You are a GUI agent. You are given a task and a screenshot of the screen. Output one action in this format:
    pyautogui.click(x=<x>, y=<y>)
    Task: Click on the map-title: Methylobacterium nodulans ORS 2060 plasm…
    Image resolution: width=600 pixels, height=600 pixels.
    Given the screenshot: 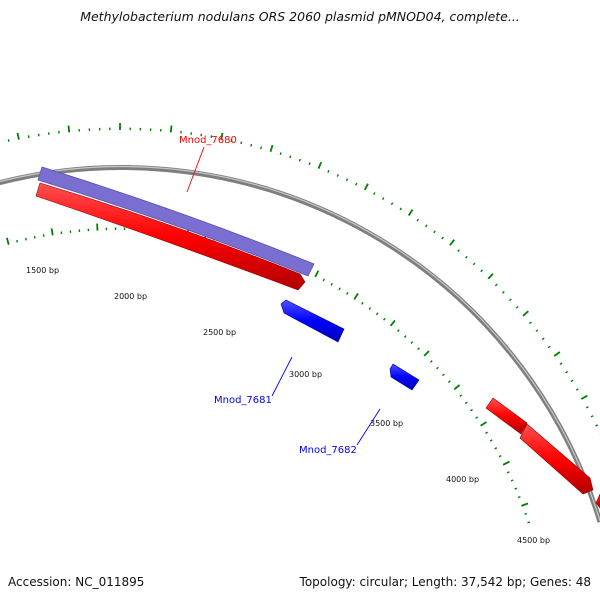 What is the action you would take?
    pyautogui.click(x=300, y=16)
    